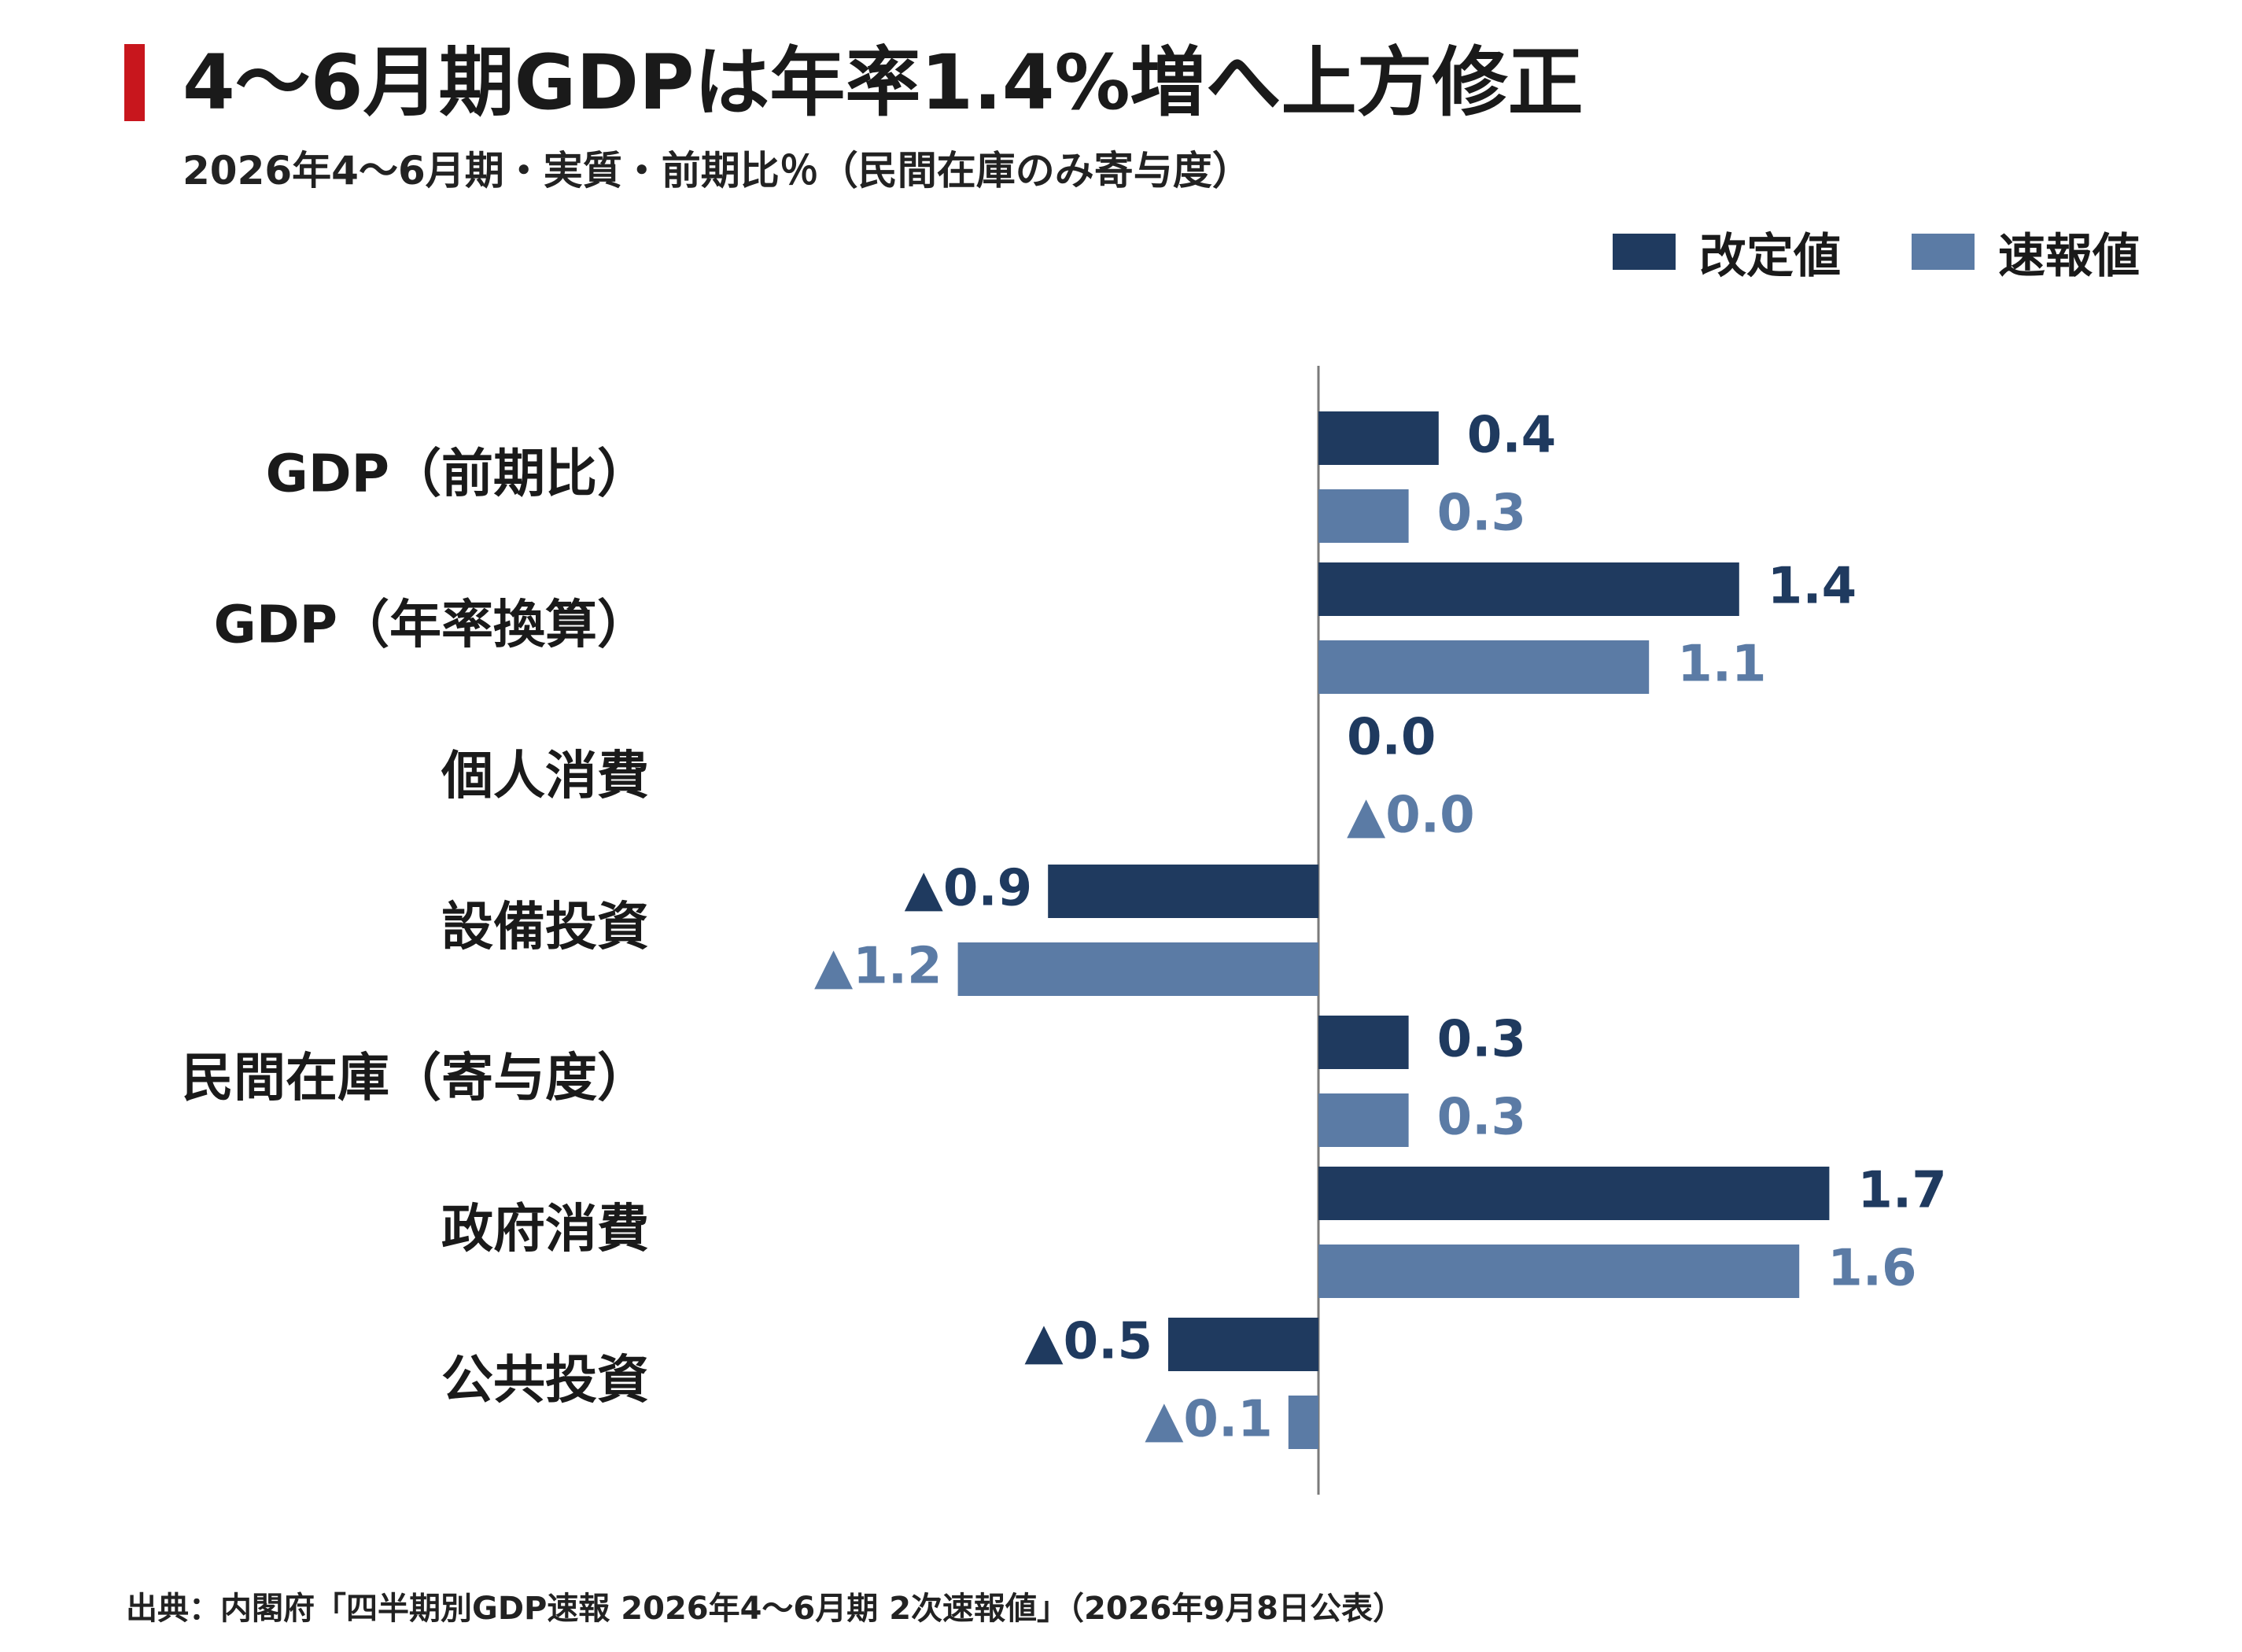 This screenshot has width=2242, height=1652. What do you see at coordinates (1411, 816) in the screenshot?
I see `data-label: ▲0.0` at bounding box center [1411, 816].